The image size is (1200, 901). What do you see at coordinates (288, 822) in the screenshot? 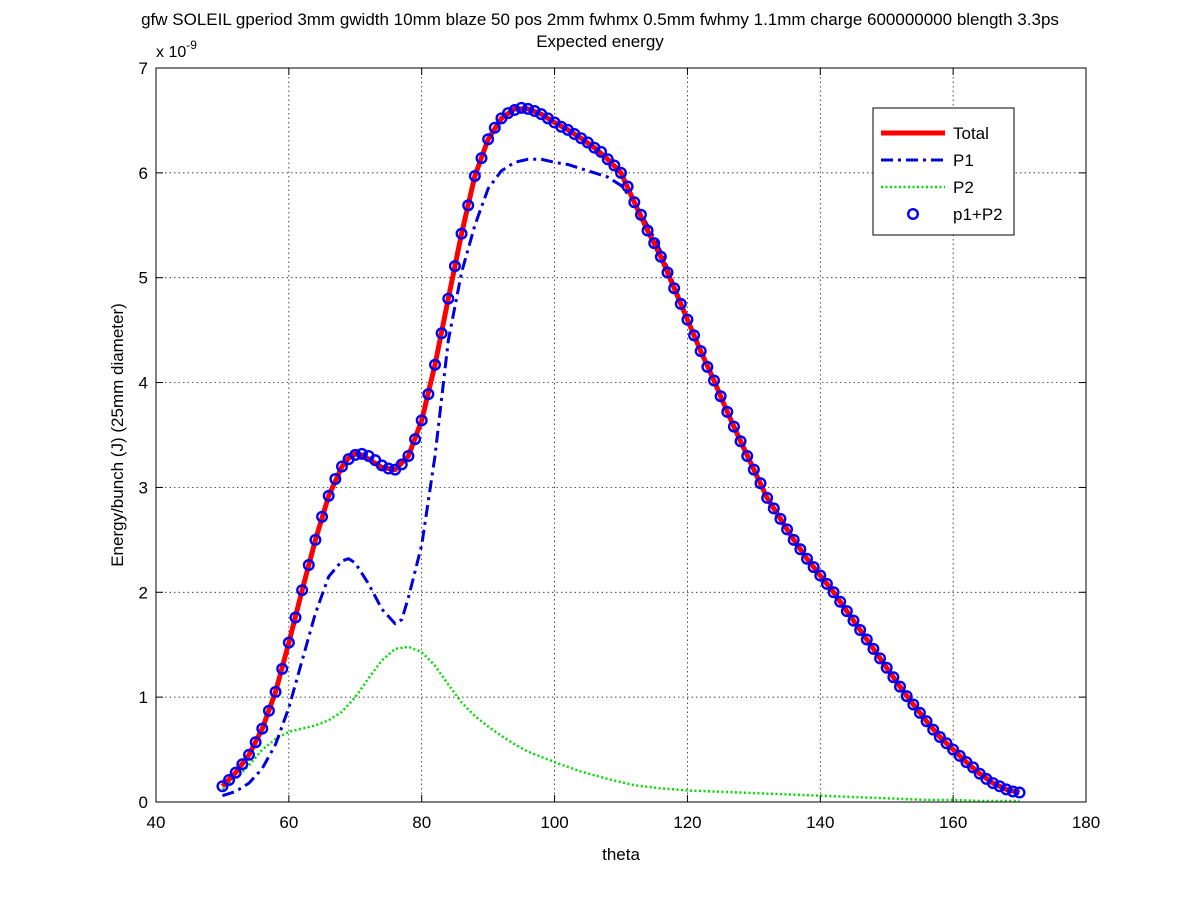
I see `x-tick-label: 60` at bounding box center [288, 822].